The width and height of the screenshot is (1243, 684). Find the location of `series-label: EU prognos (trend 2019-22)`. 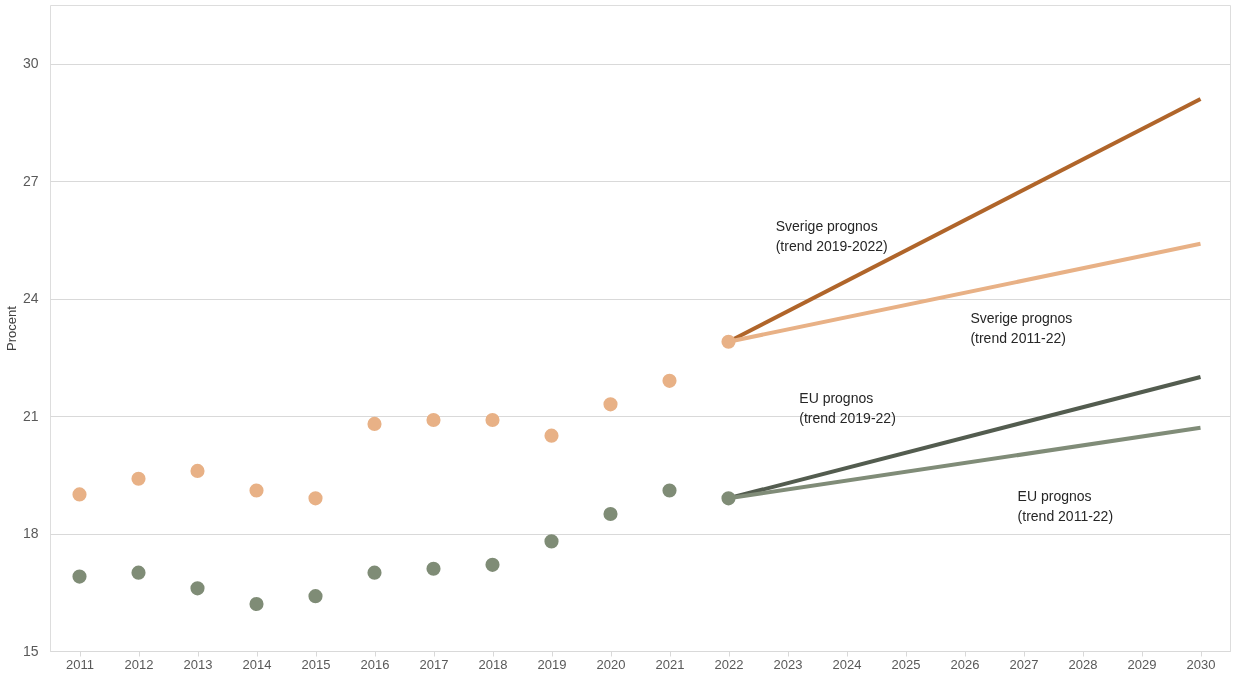

series-label: EU prognos (trend 2019-22) is located at coordinates (847, 408).